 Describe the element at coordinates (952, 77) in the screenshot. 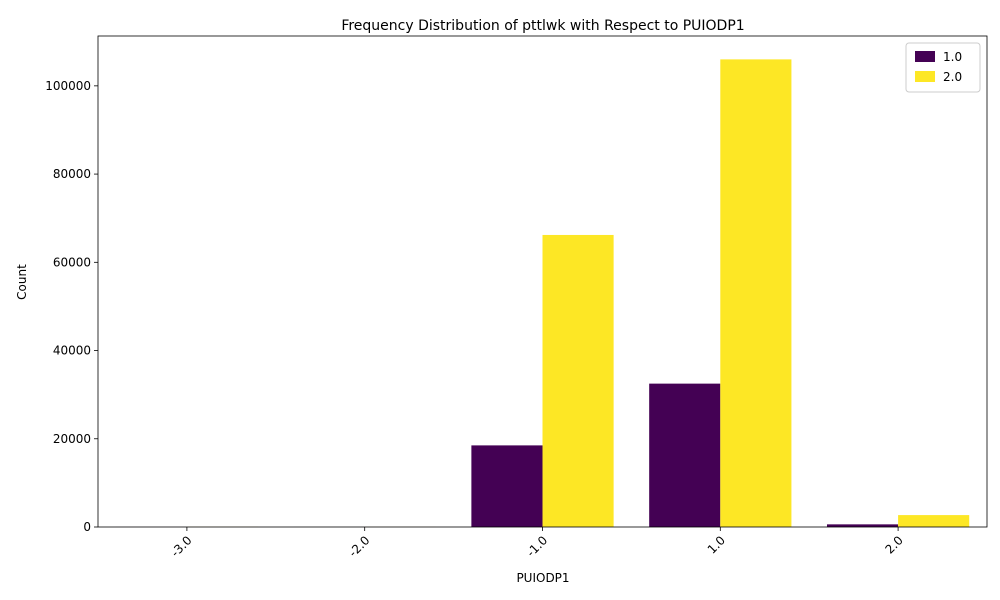

I see `legend-label-1: 2.0` at that location.